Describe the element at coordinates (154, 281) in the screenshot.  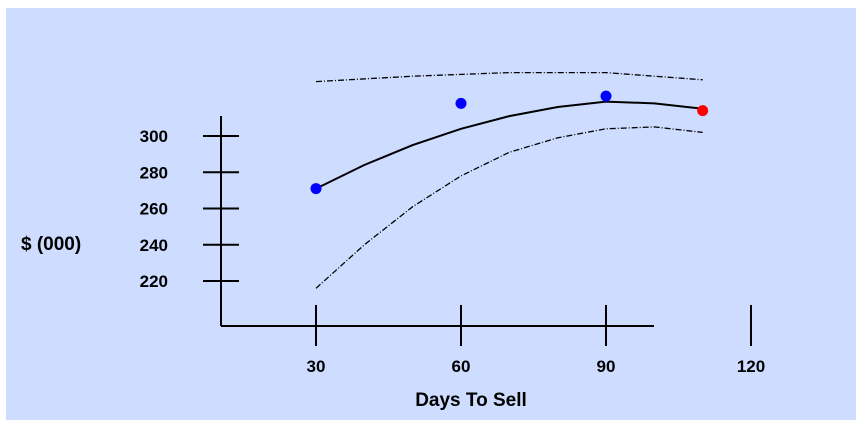
I see `y-tick-label: 220` at that location.